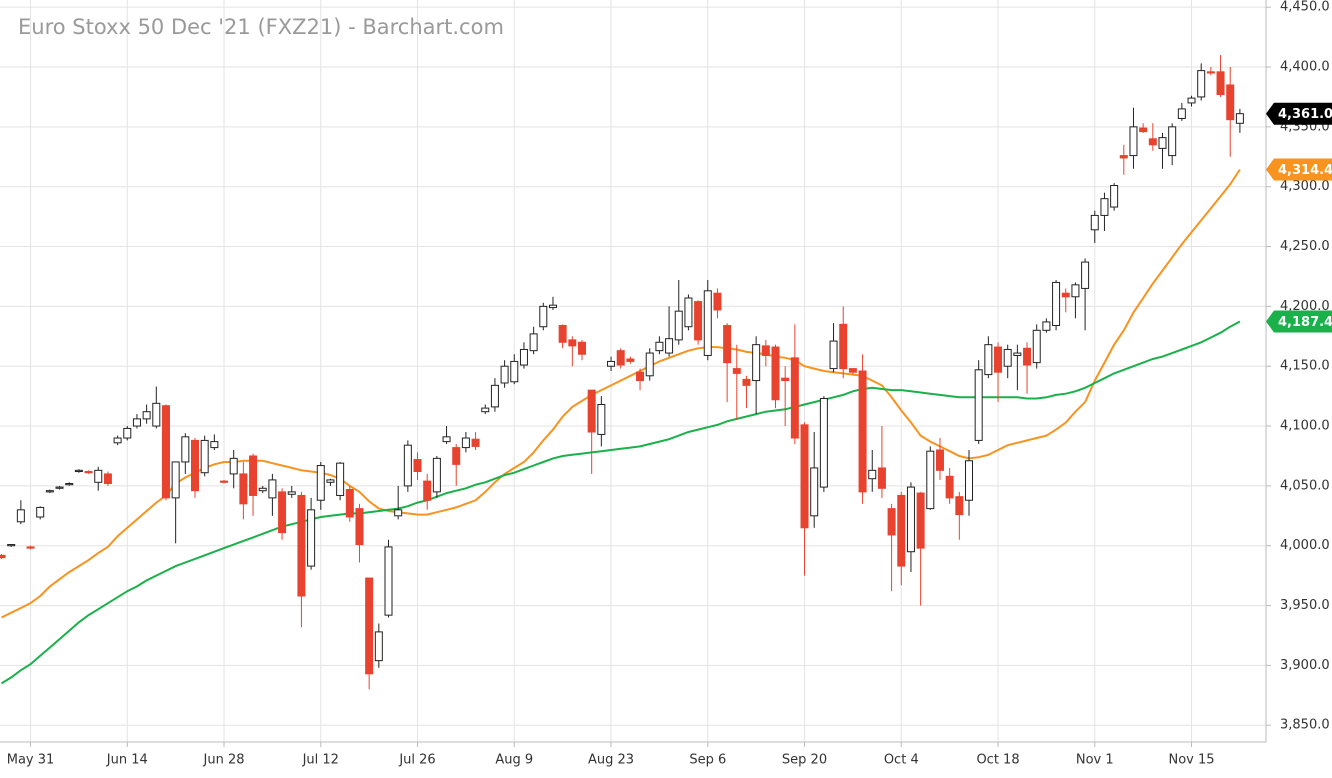 The image size is (1332, 778). Describe the element at coordinates (1305, 7) in the screenshot. I see `y-tick-label: 4,450.0` at that location.